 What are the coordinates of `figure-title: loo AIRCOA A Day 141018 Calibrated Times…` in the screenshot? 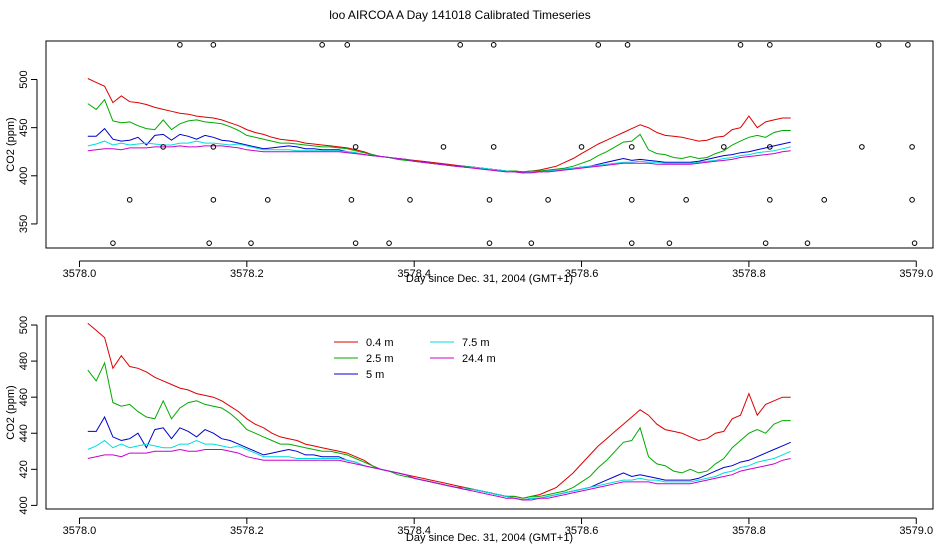 It's located at (459, 15).